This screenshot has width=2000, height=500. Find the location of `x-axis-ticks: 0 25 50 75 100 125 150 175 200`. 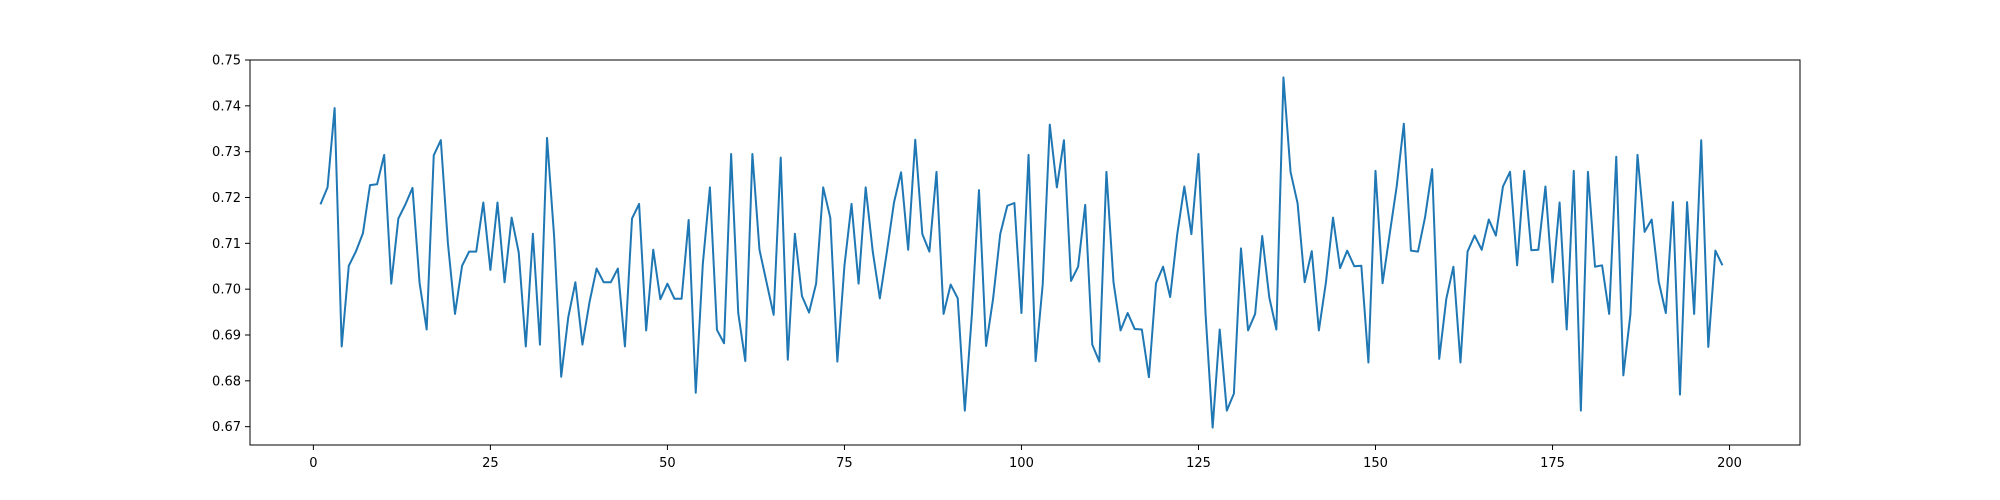

x-axis-ticks: 0 25 50 75 100 125 150 175 200 is located at coordinates (1025, 458).